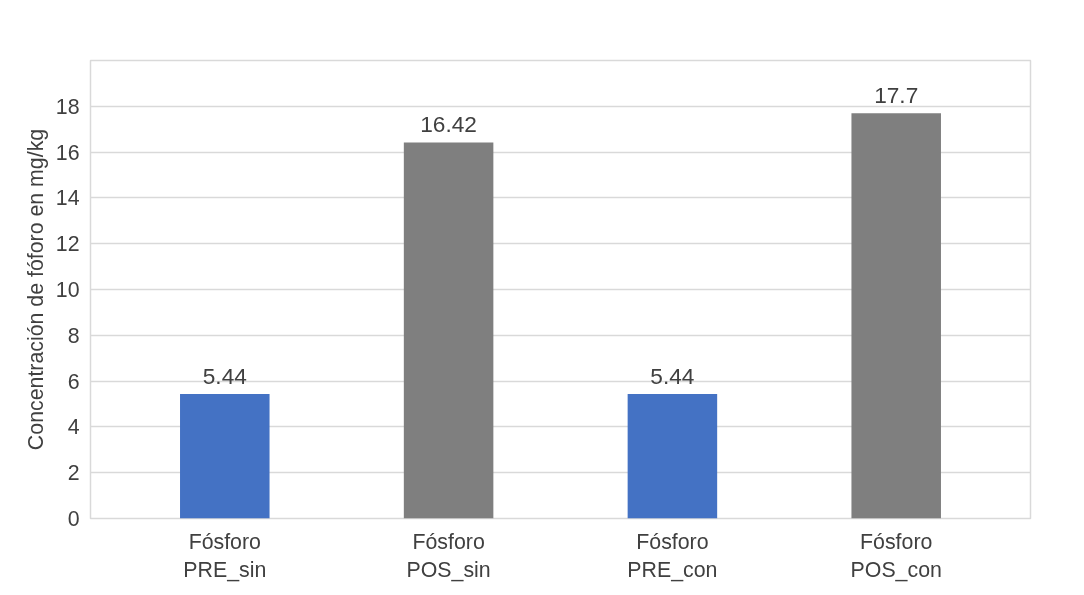 The height and width of the screenshot is (595, 1084). What do you see at coordinates (225, 556) in the screenshot?
I see `x-tick-label: Fósforo PRE_sin` at bounding box center [225, 556].